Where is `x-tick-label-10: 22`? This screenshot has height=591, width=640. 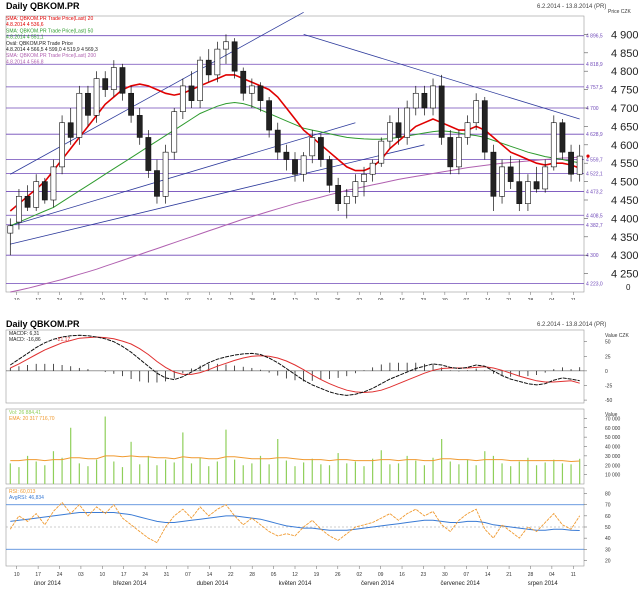
x-tick-label-10: 22 is located at coordinates (231, 299).